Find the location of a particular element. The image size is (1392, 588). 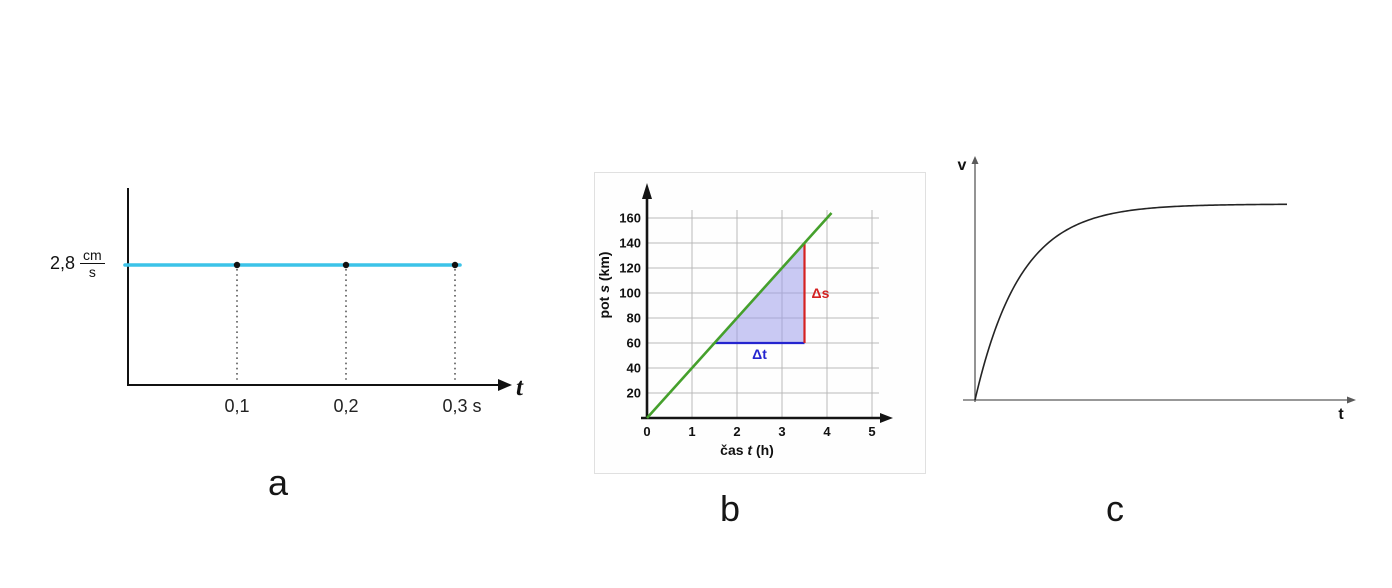

y-value-number: 2,8 is located at coordinates (63, 263).